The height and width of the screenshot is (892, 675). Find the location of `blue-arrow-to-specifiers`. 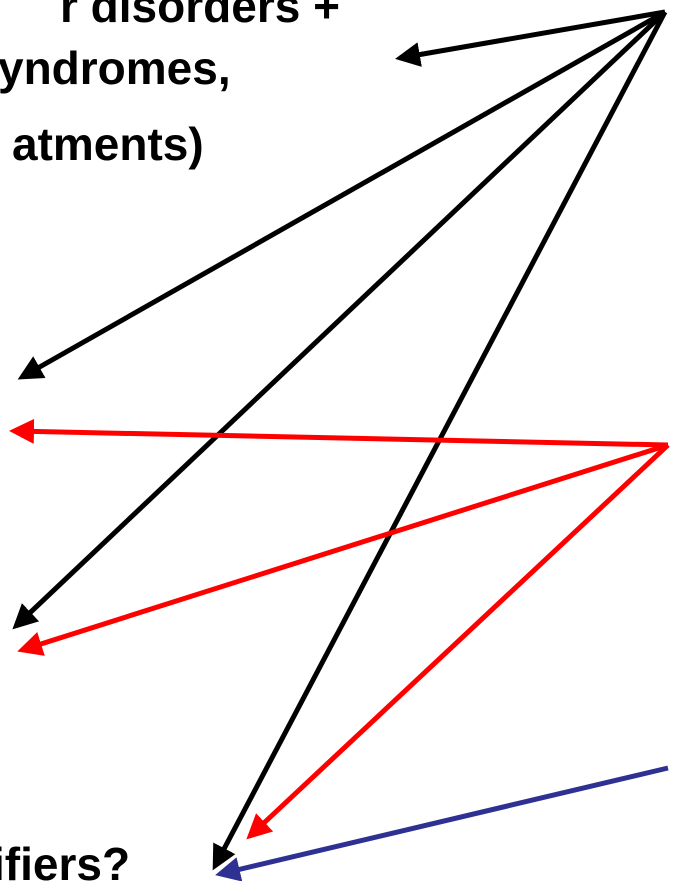

blue-arrow-to-specifiers is located at coordinates (442, 823).